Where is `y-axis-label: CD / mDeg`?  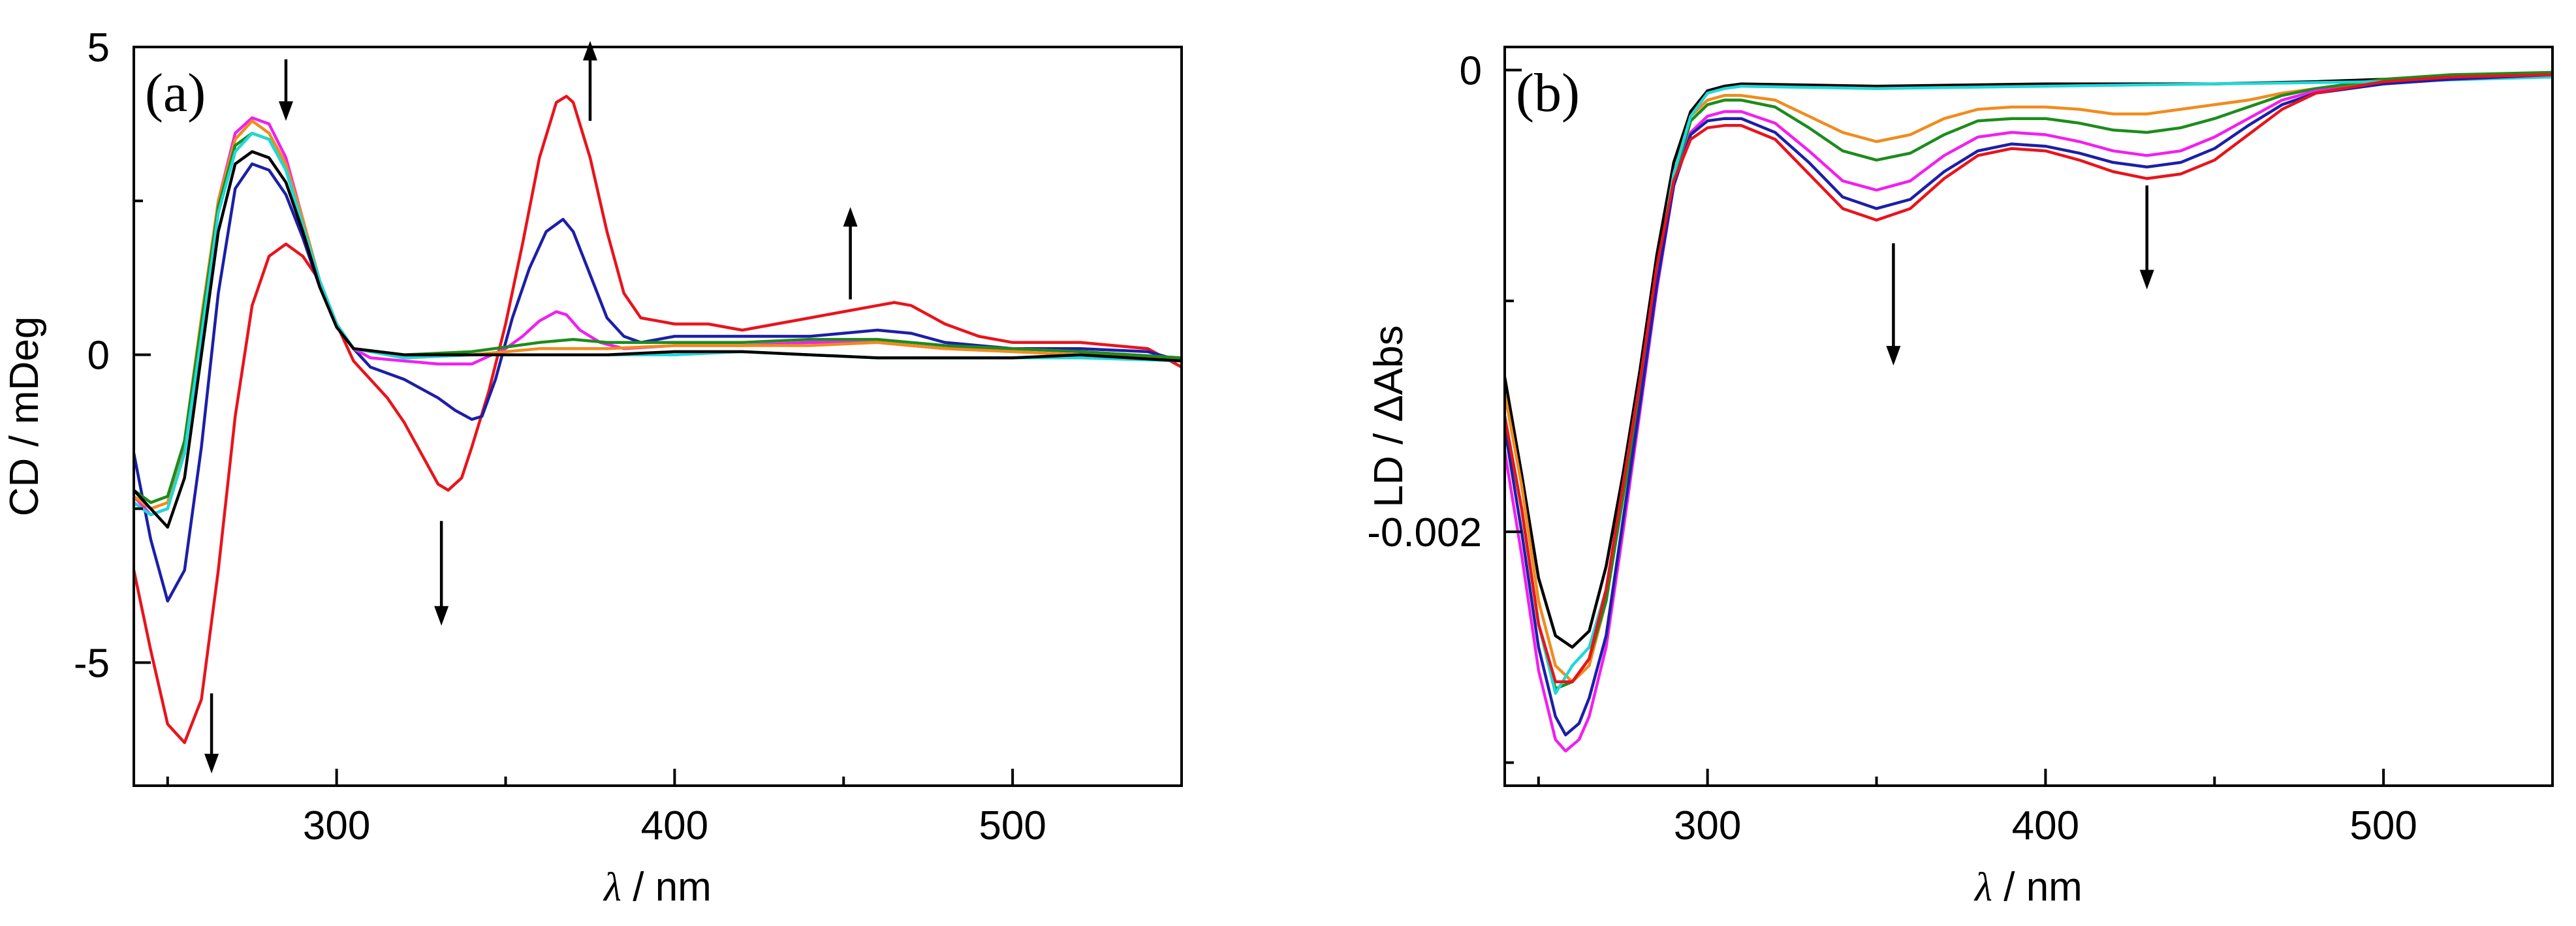 y-axis-label: CD / mDeg is located at coordinates (25, 416).